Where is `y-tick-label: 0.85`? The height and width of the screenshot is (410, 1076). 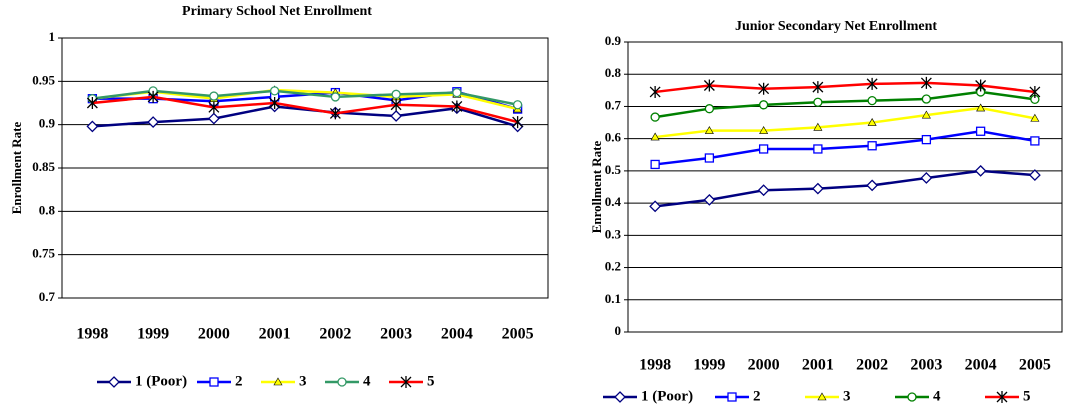 y-tick-label: 0.85 is located at coordinates (43, 166).